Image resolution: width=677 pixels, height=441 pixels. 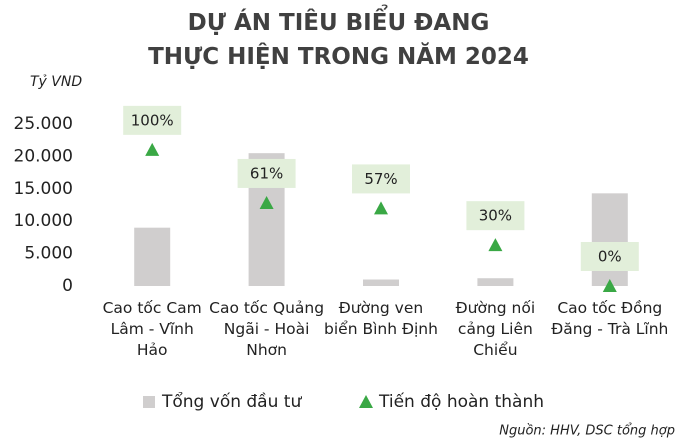 I want to click on y-tick-label: 0, so click(x=67, y=286).